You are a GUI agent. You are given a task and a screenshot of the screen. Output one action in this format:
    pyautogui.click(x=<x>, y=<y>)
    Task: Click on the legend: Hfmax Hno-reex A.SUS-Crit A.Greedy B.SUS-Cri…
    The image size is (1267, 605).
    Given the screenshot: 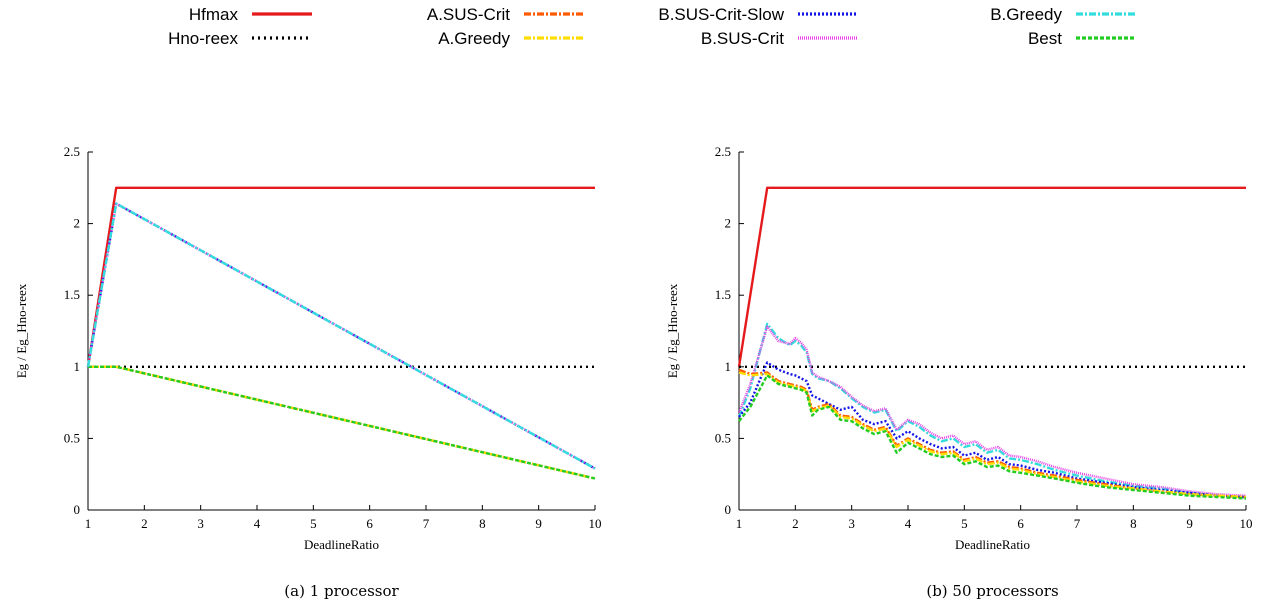 What is the action you would take?
    pyautogui.click(x=652, y=26)
    